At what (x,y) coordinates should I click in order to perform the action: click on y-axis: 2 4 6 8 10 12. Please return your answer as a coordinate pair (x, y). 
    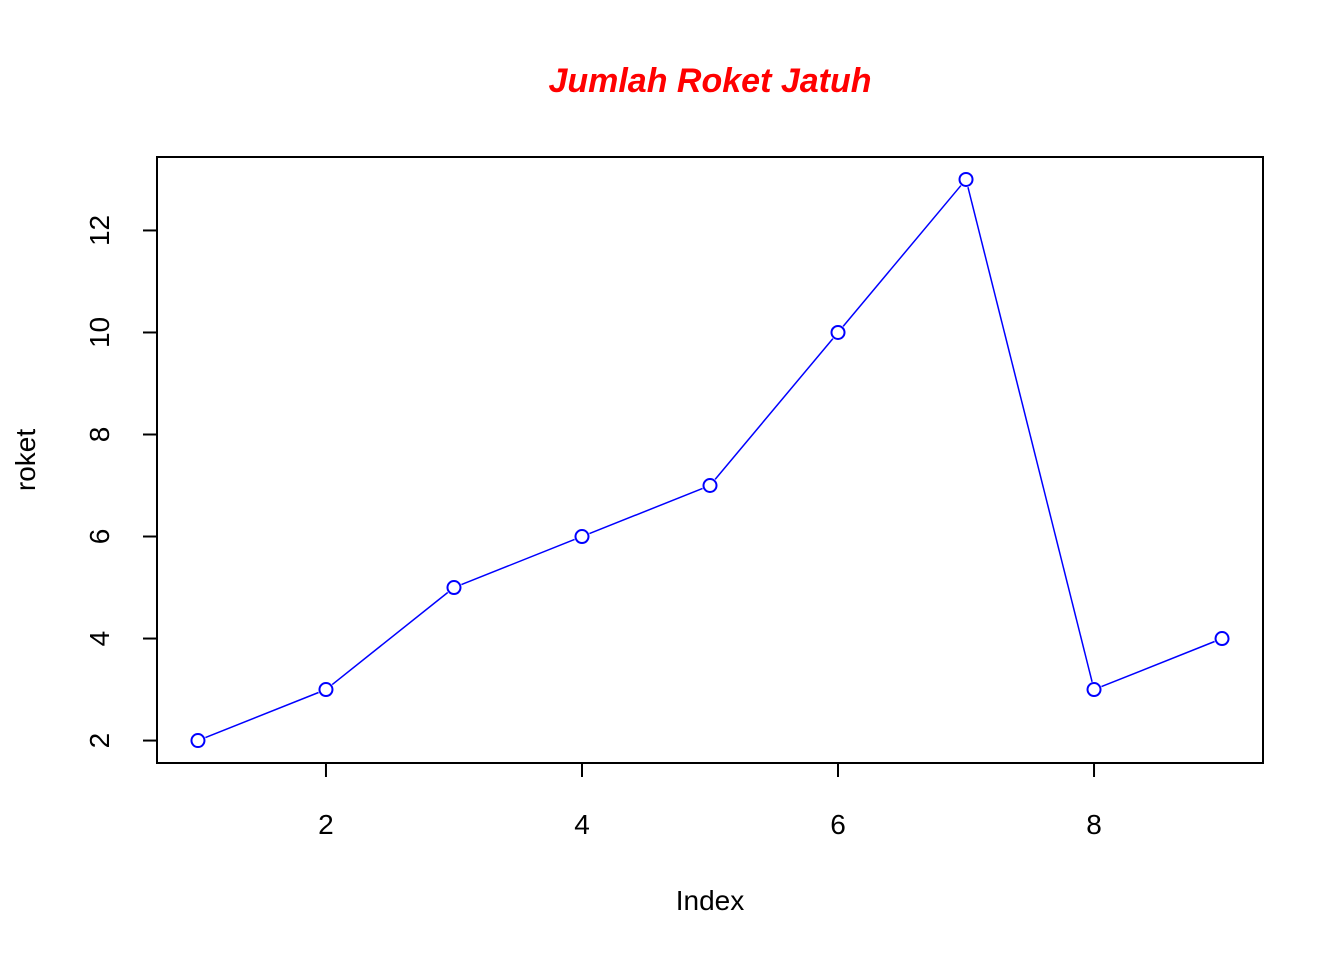
    Looking at the image, I should click on (121, 482).